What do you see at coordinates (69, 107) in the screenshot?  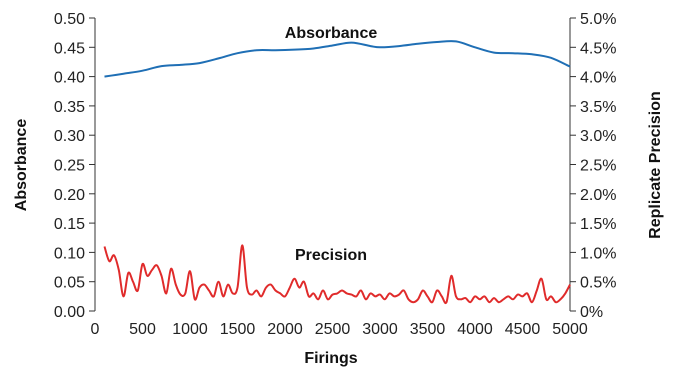 I see `y-tick-label: 0.35` at bounding box center [69, 107].